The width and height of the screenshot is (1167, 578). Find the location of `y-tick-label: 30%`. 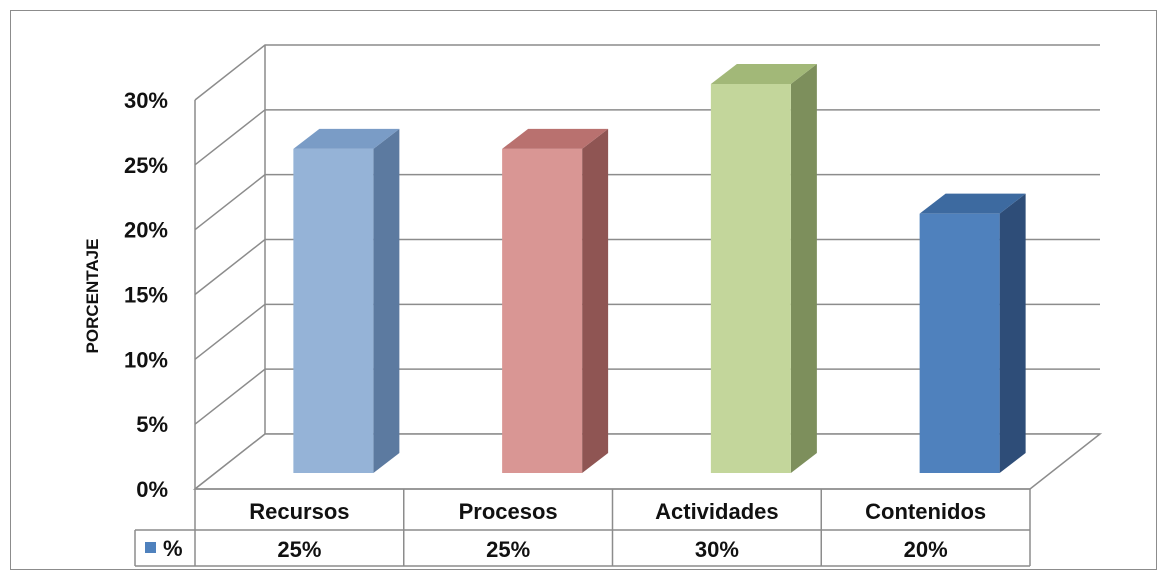

y-tick-label: 30% is located at coordinates (146, 100).